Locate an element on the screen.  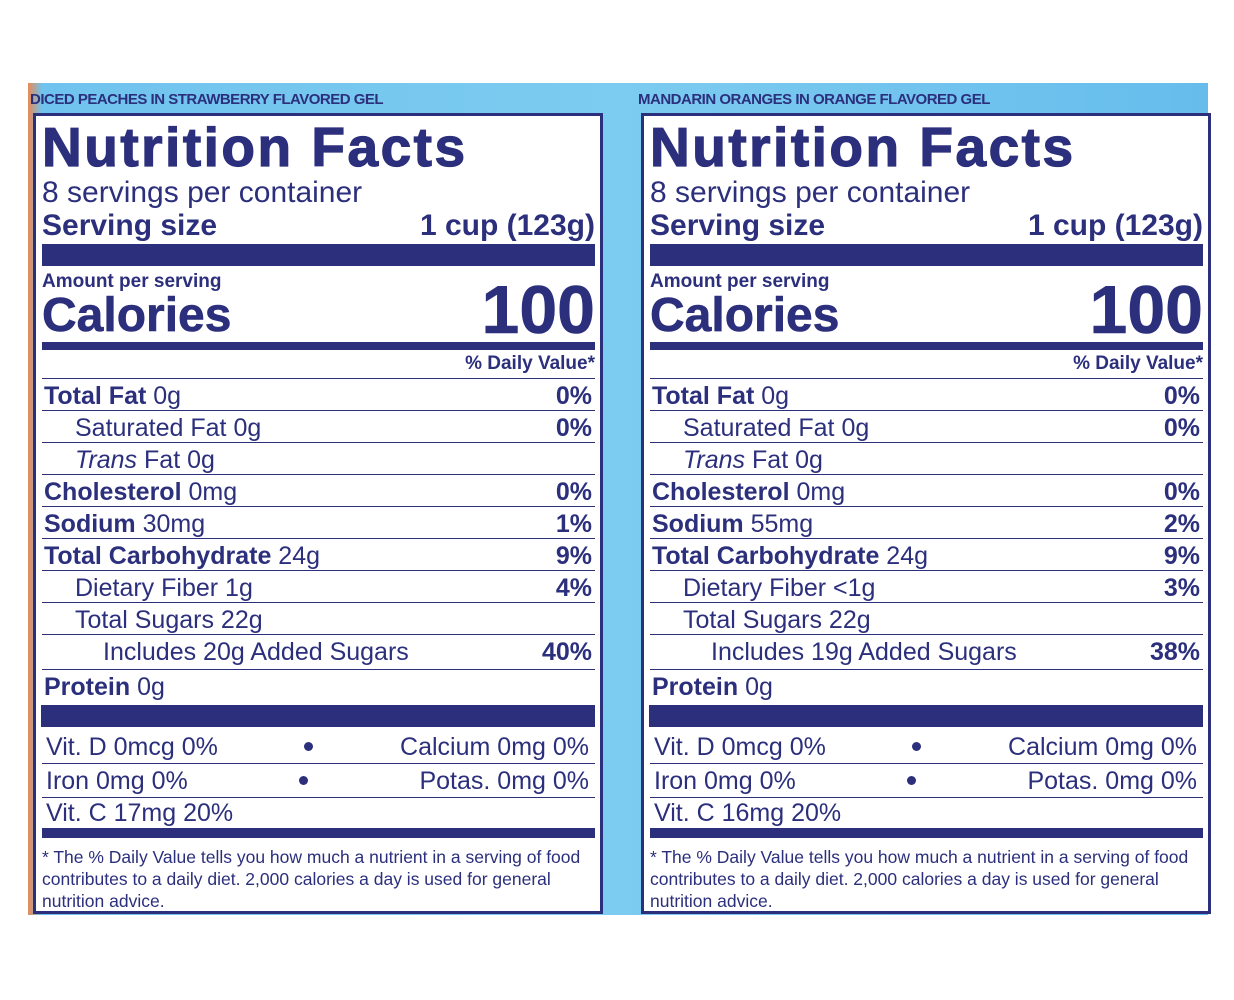
serving-size-row: Serving size 1 cup (123g) is located at coordinates (926, 227).